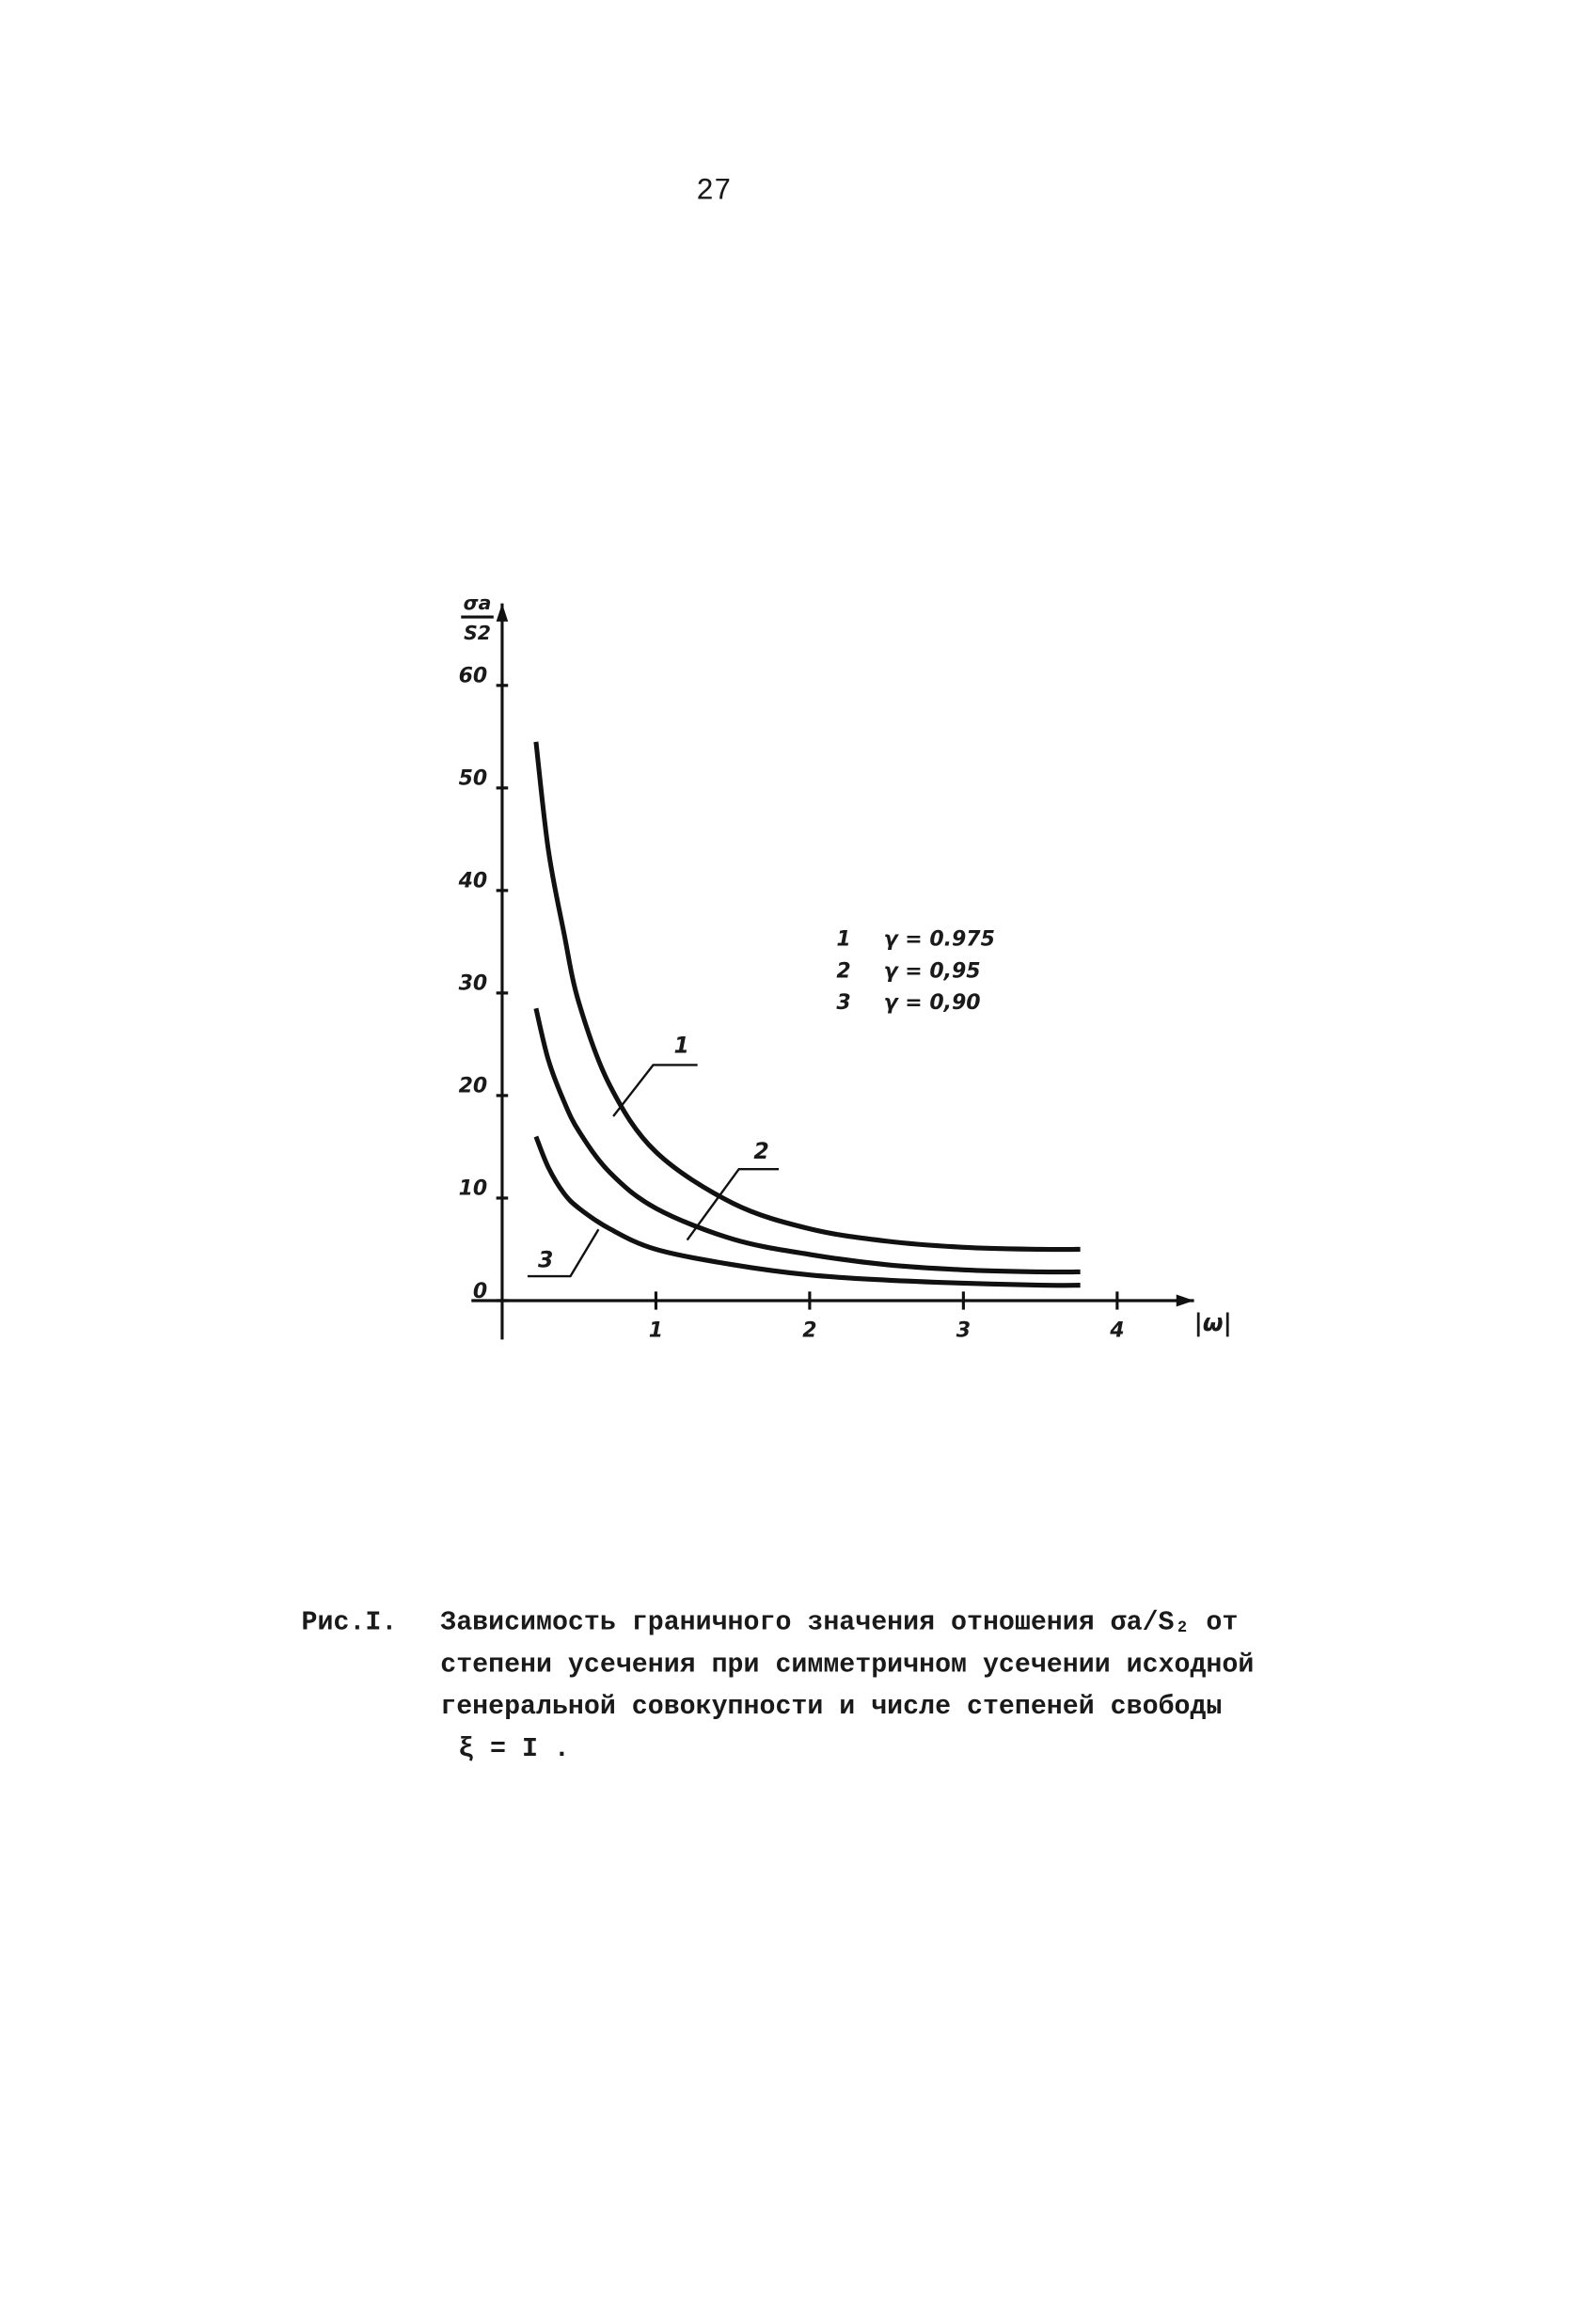 The height and width of the screenshot is (2305, 1596). I want to click on legend: 1 γ = 0.975 2 γ = 0,95 3 γ = 0,90, so click(915, 971).